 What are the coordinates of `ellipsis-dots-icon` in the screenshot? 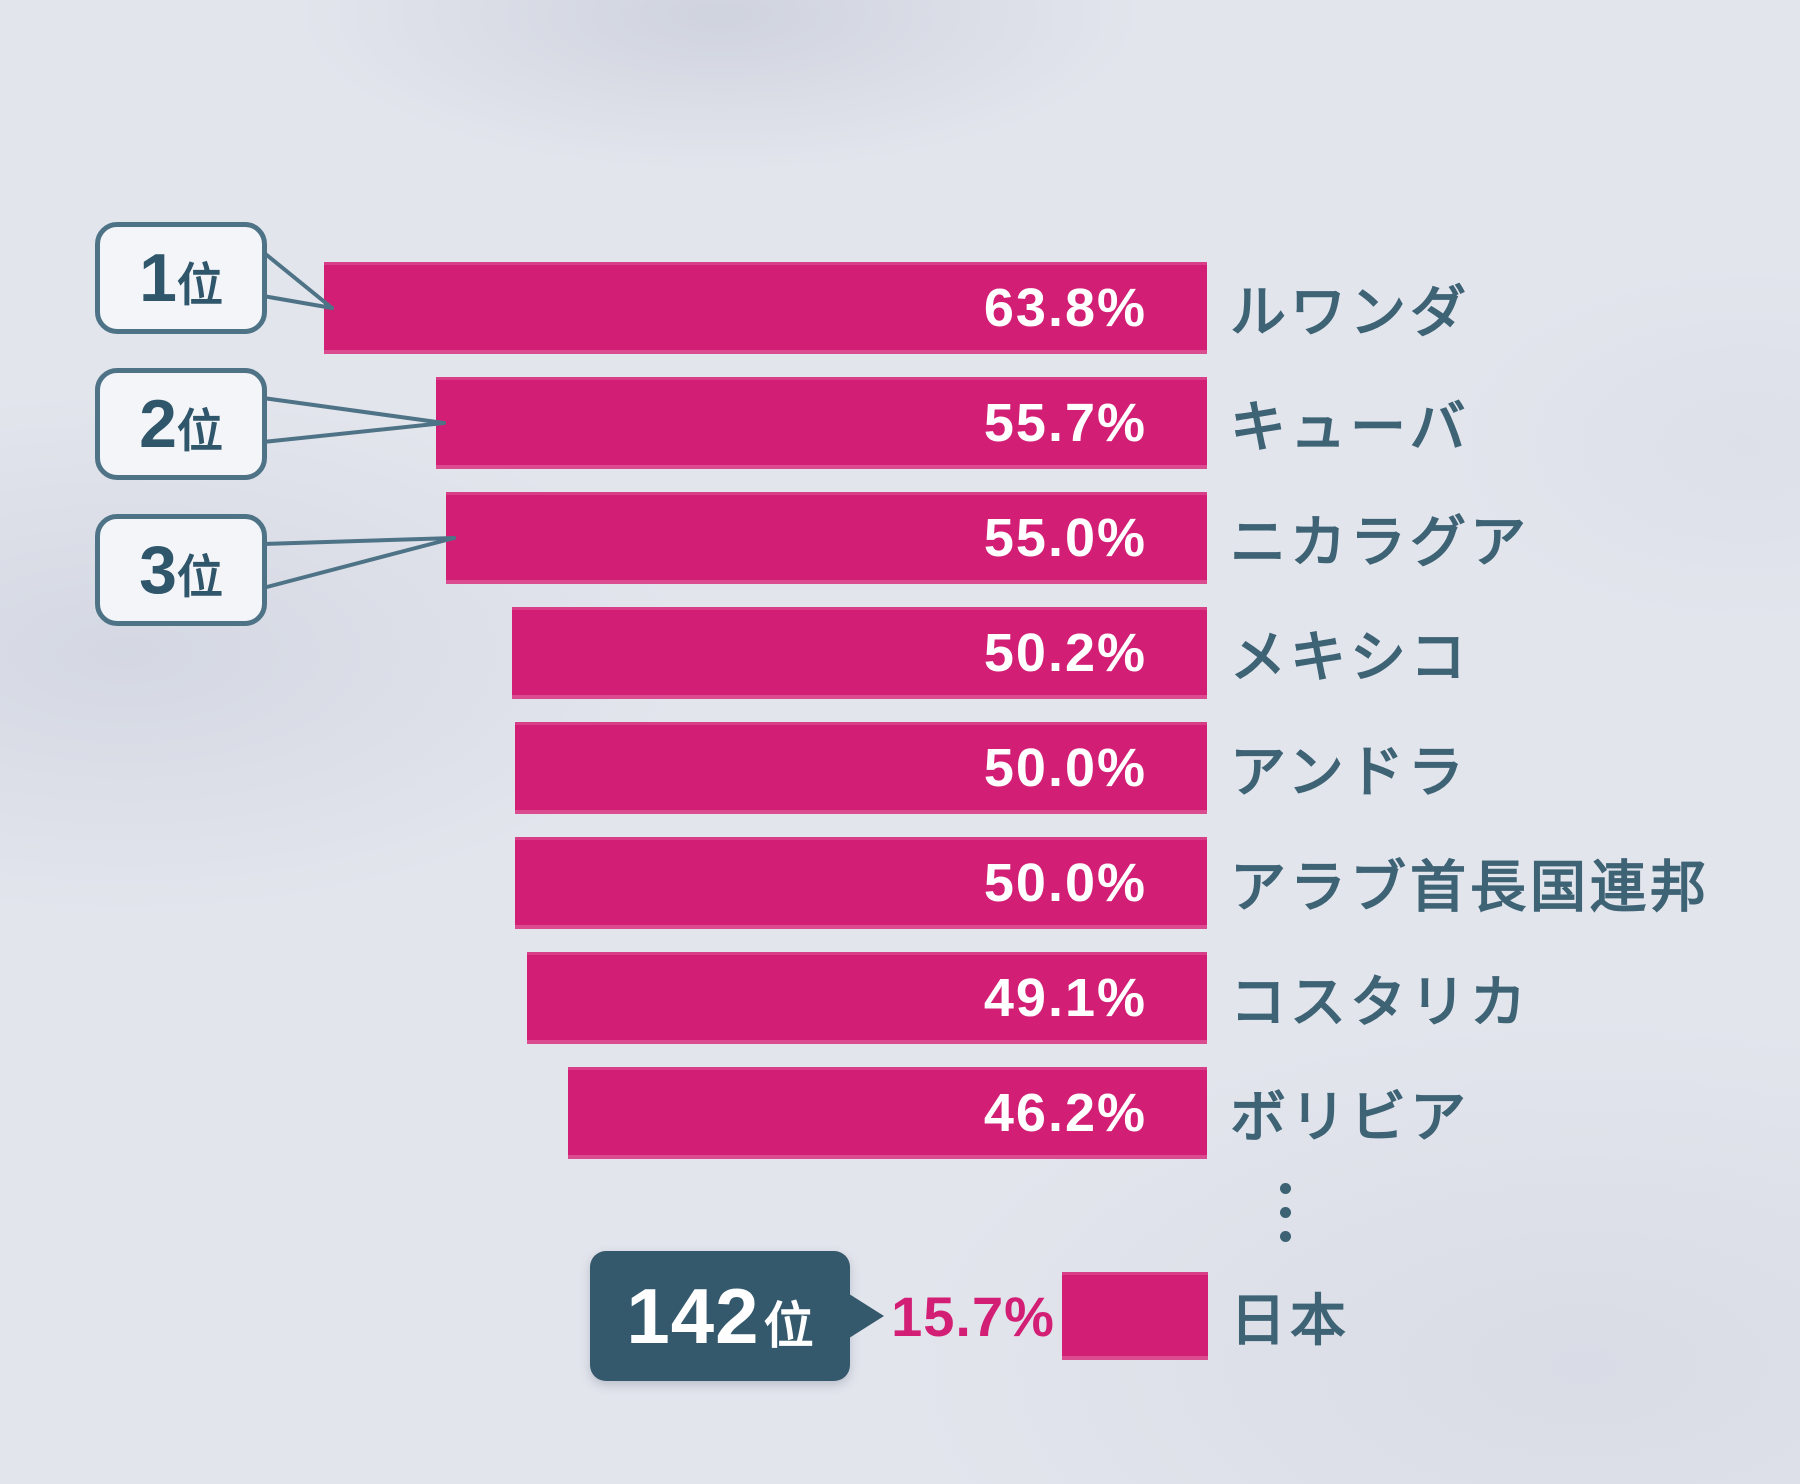 It's located at (1285, 1212).